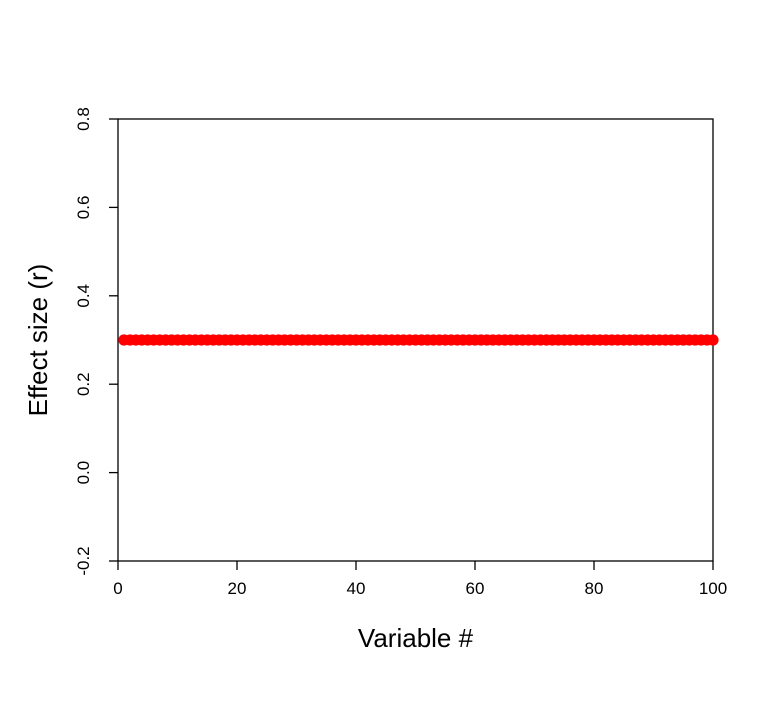 The height and width of the screenshot is (709, 774). What do you see at coordinates (420, 579) in the screenshot?
I see `x-axis: 0 20 40 60 80 100` at bounding box center [420, 579].